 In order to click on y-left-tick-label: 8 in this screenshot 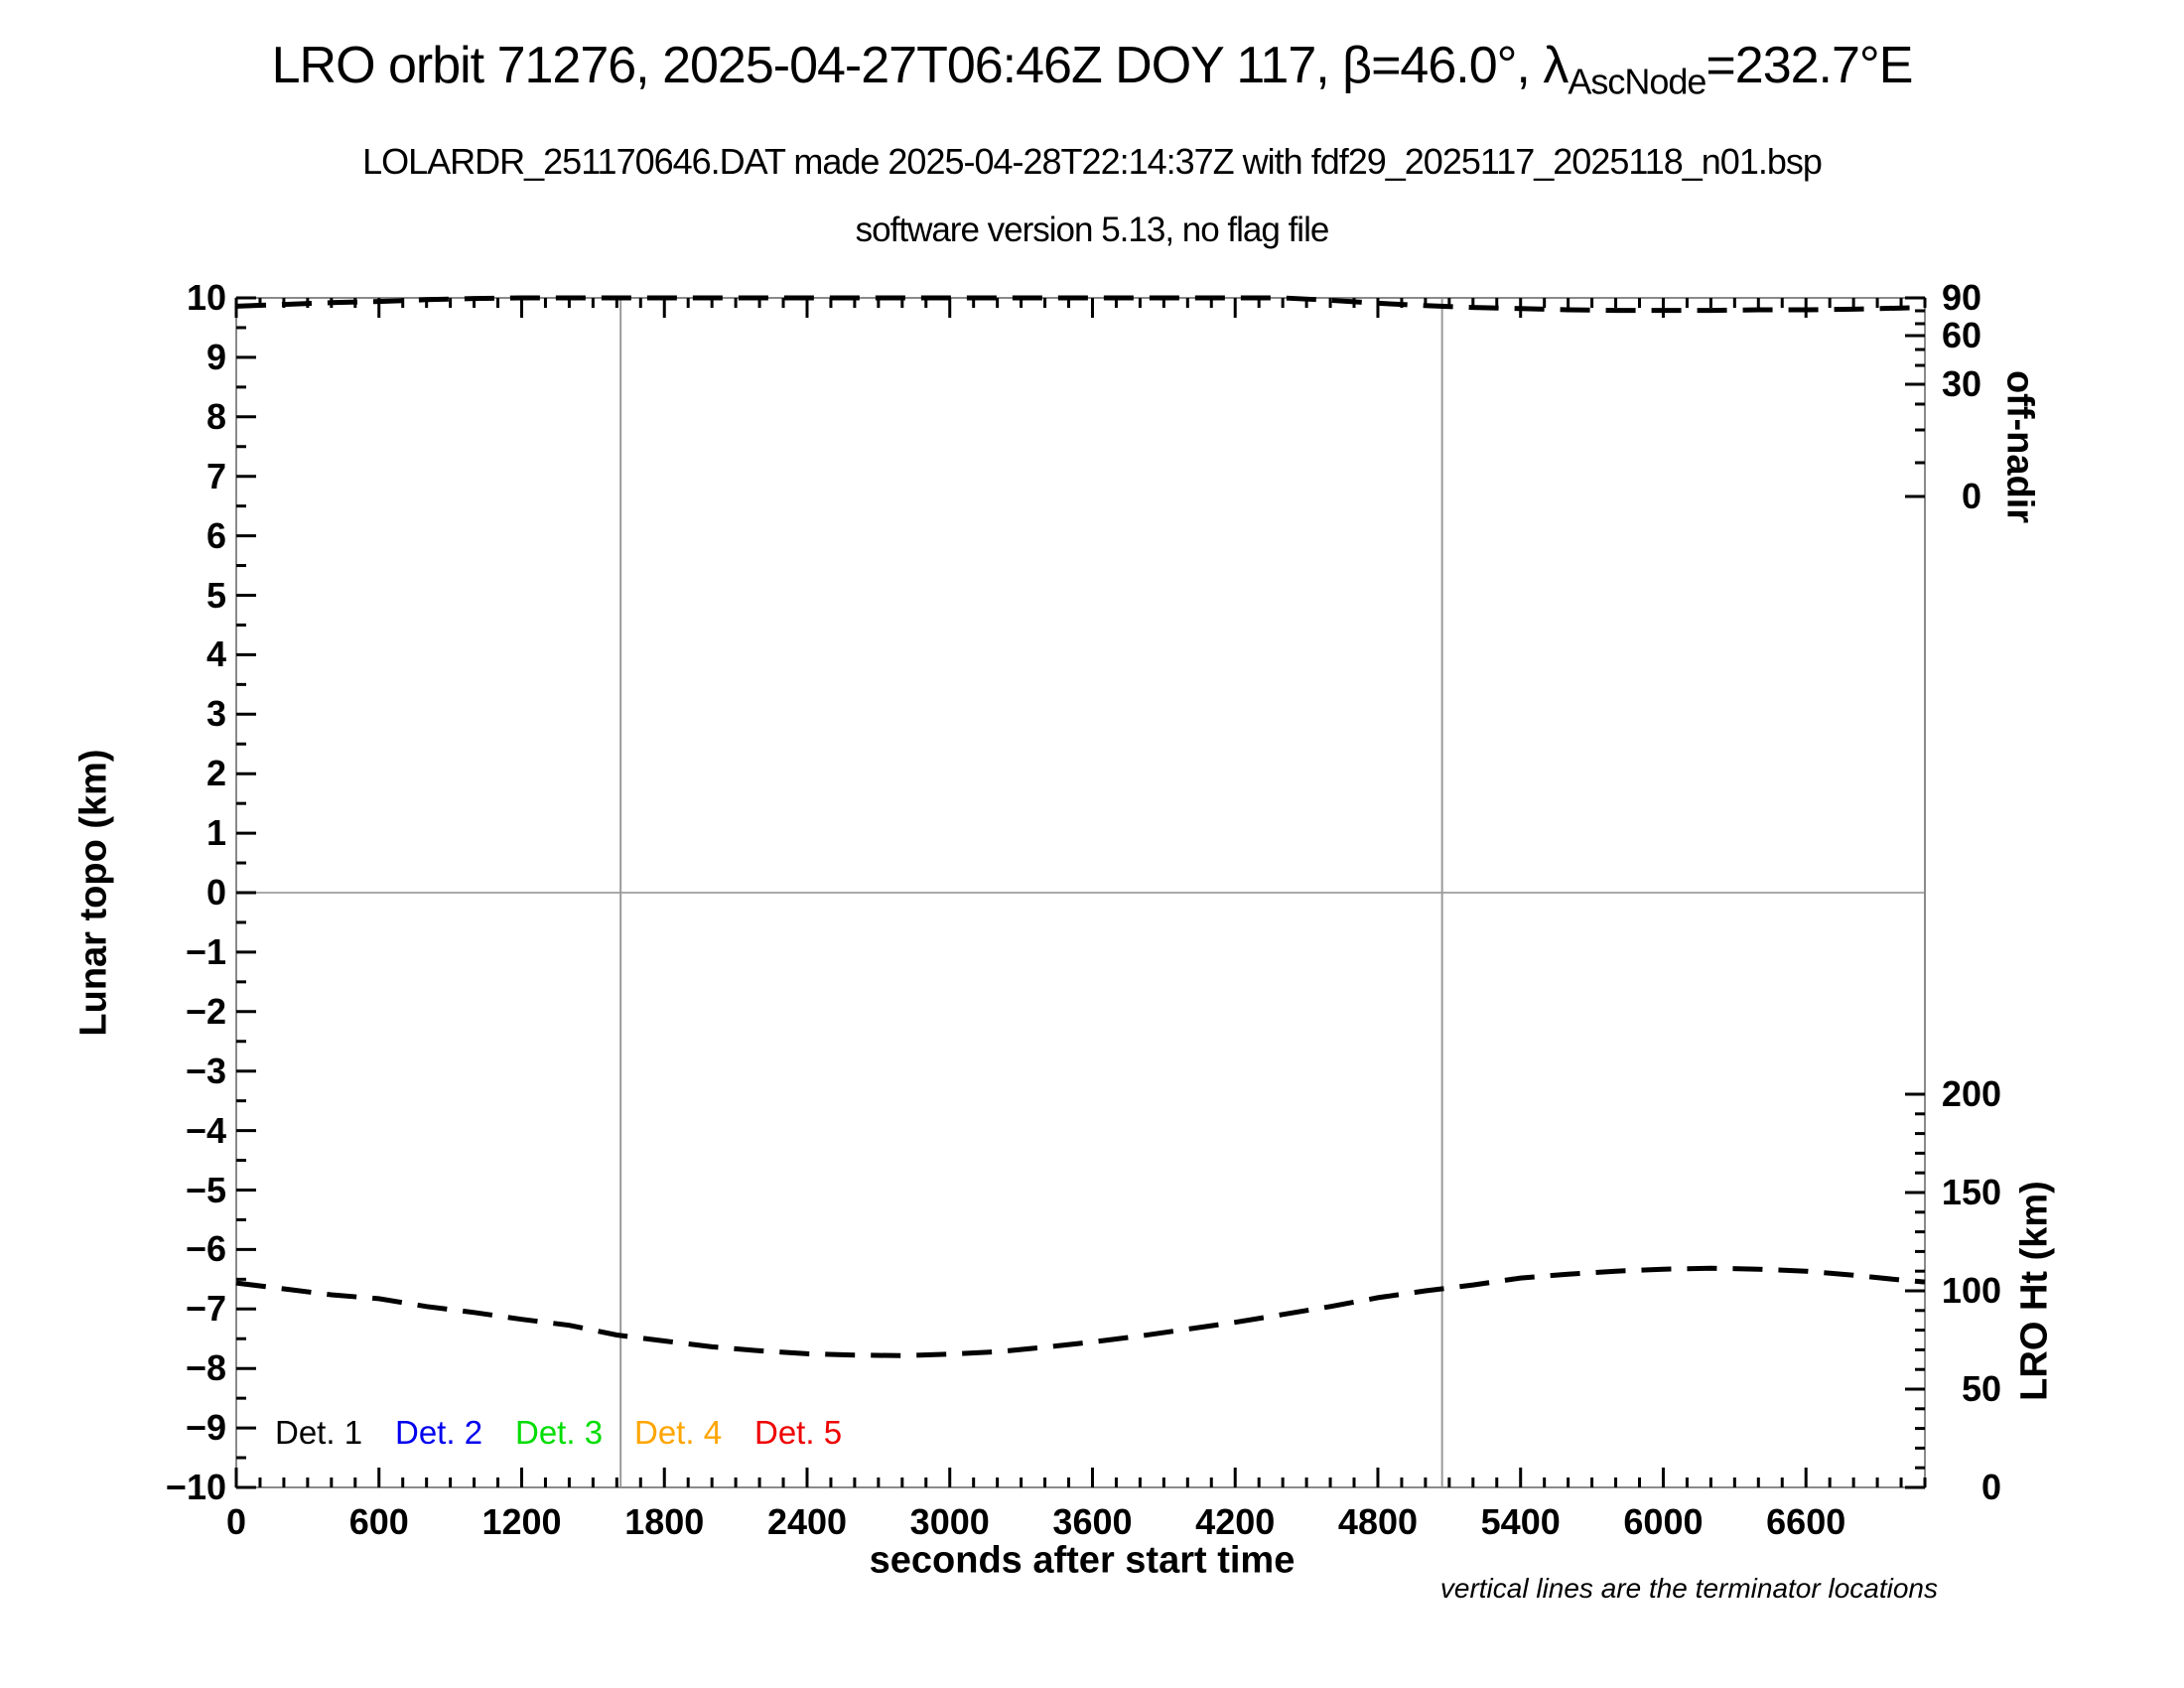, I will do `click(215, 416)`.